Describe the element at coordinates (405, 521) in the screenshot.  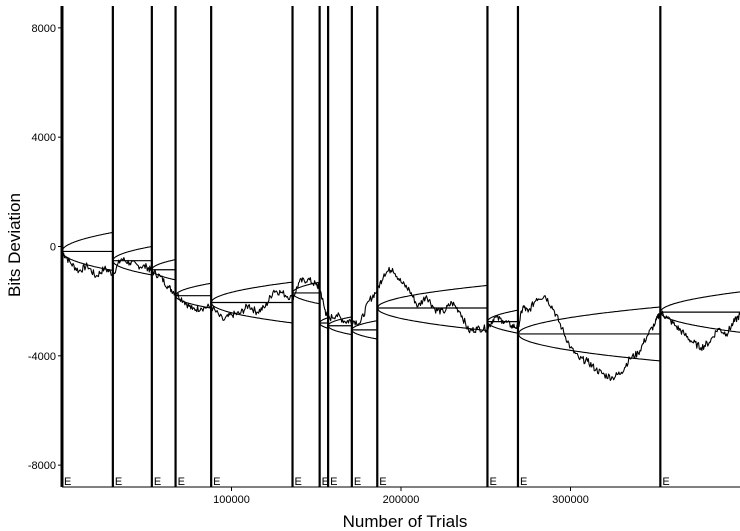
I see `x-axis-label: Number of Trials` at that location.